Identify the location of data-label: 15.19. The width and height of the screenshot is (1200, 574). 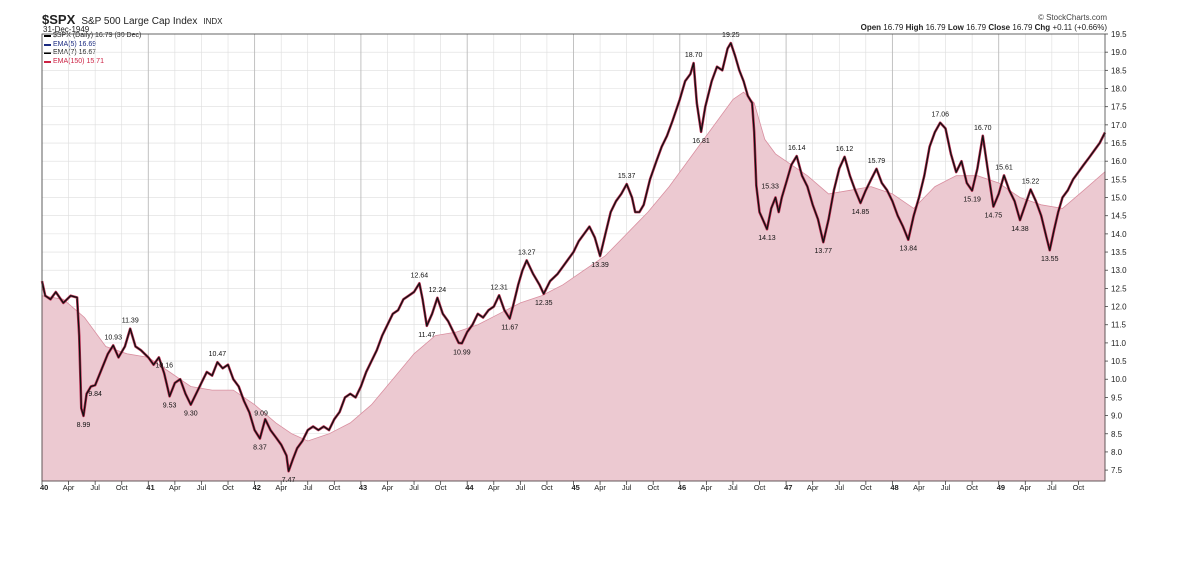
(972, 200).